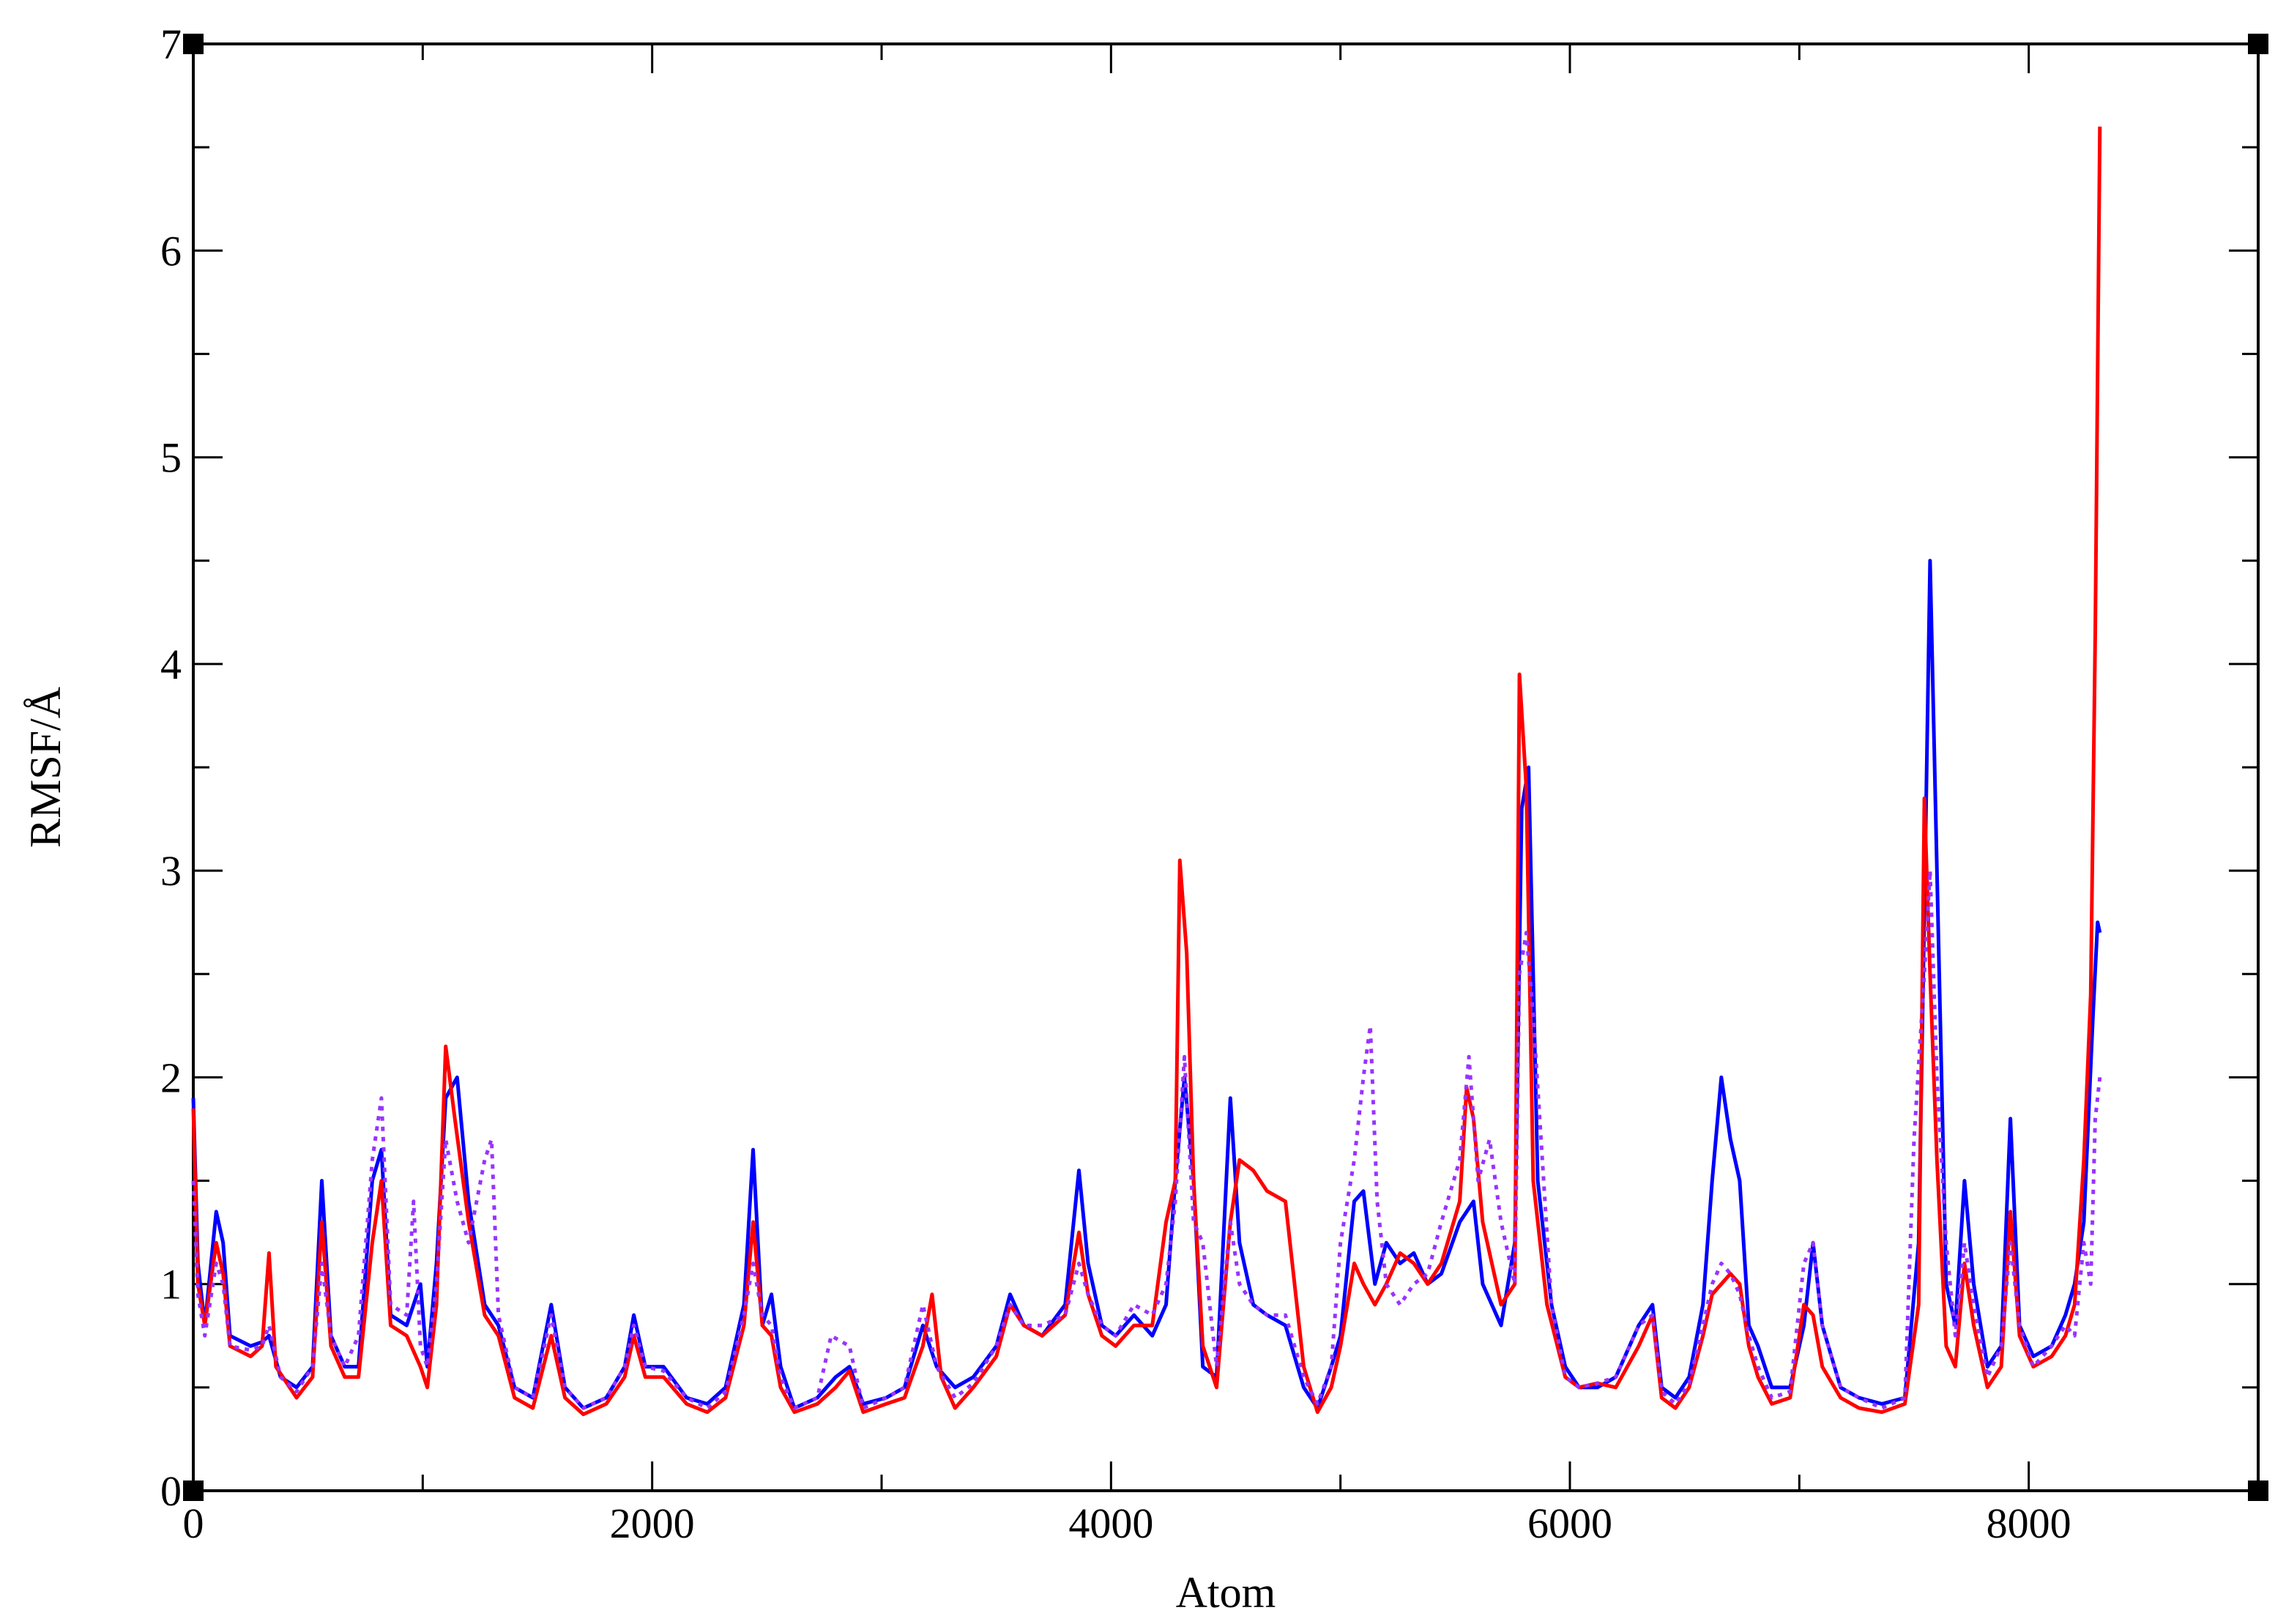 This screenshot has height=1624, width=2286. Describe the element at coordinates (193, 1523) in the screenshot. I see `x-tick-label: 0` at that location.